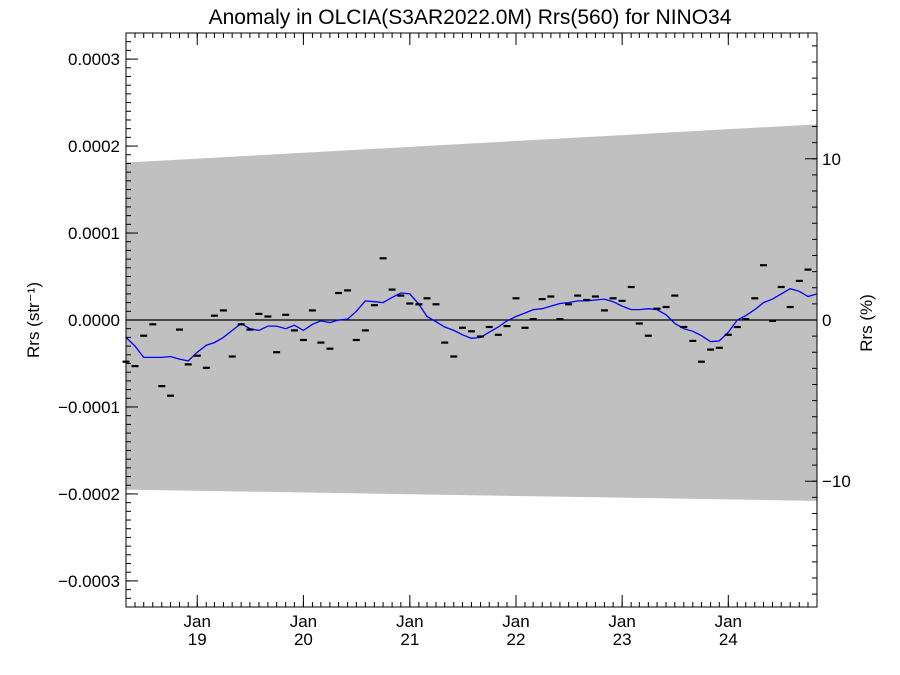 This screenshot has width=900, height=675. Describe the element at coordinates (622, 639) in the screenshot. I see `x-tick-year: 23` at that location.